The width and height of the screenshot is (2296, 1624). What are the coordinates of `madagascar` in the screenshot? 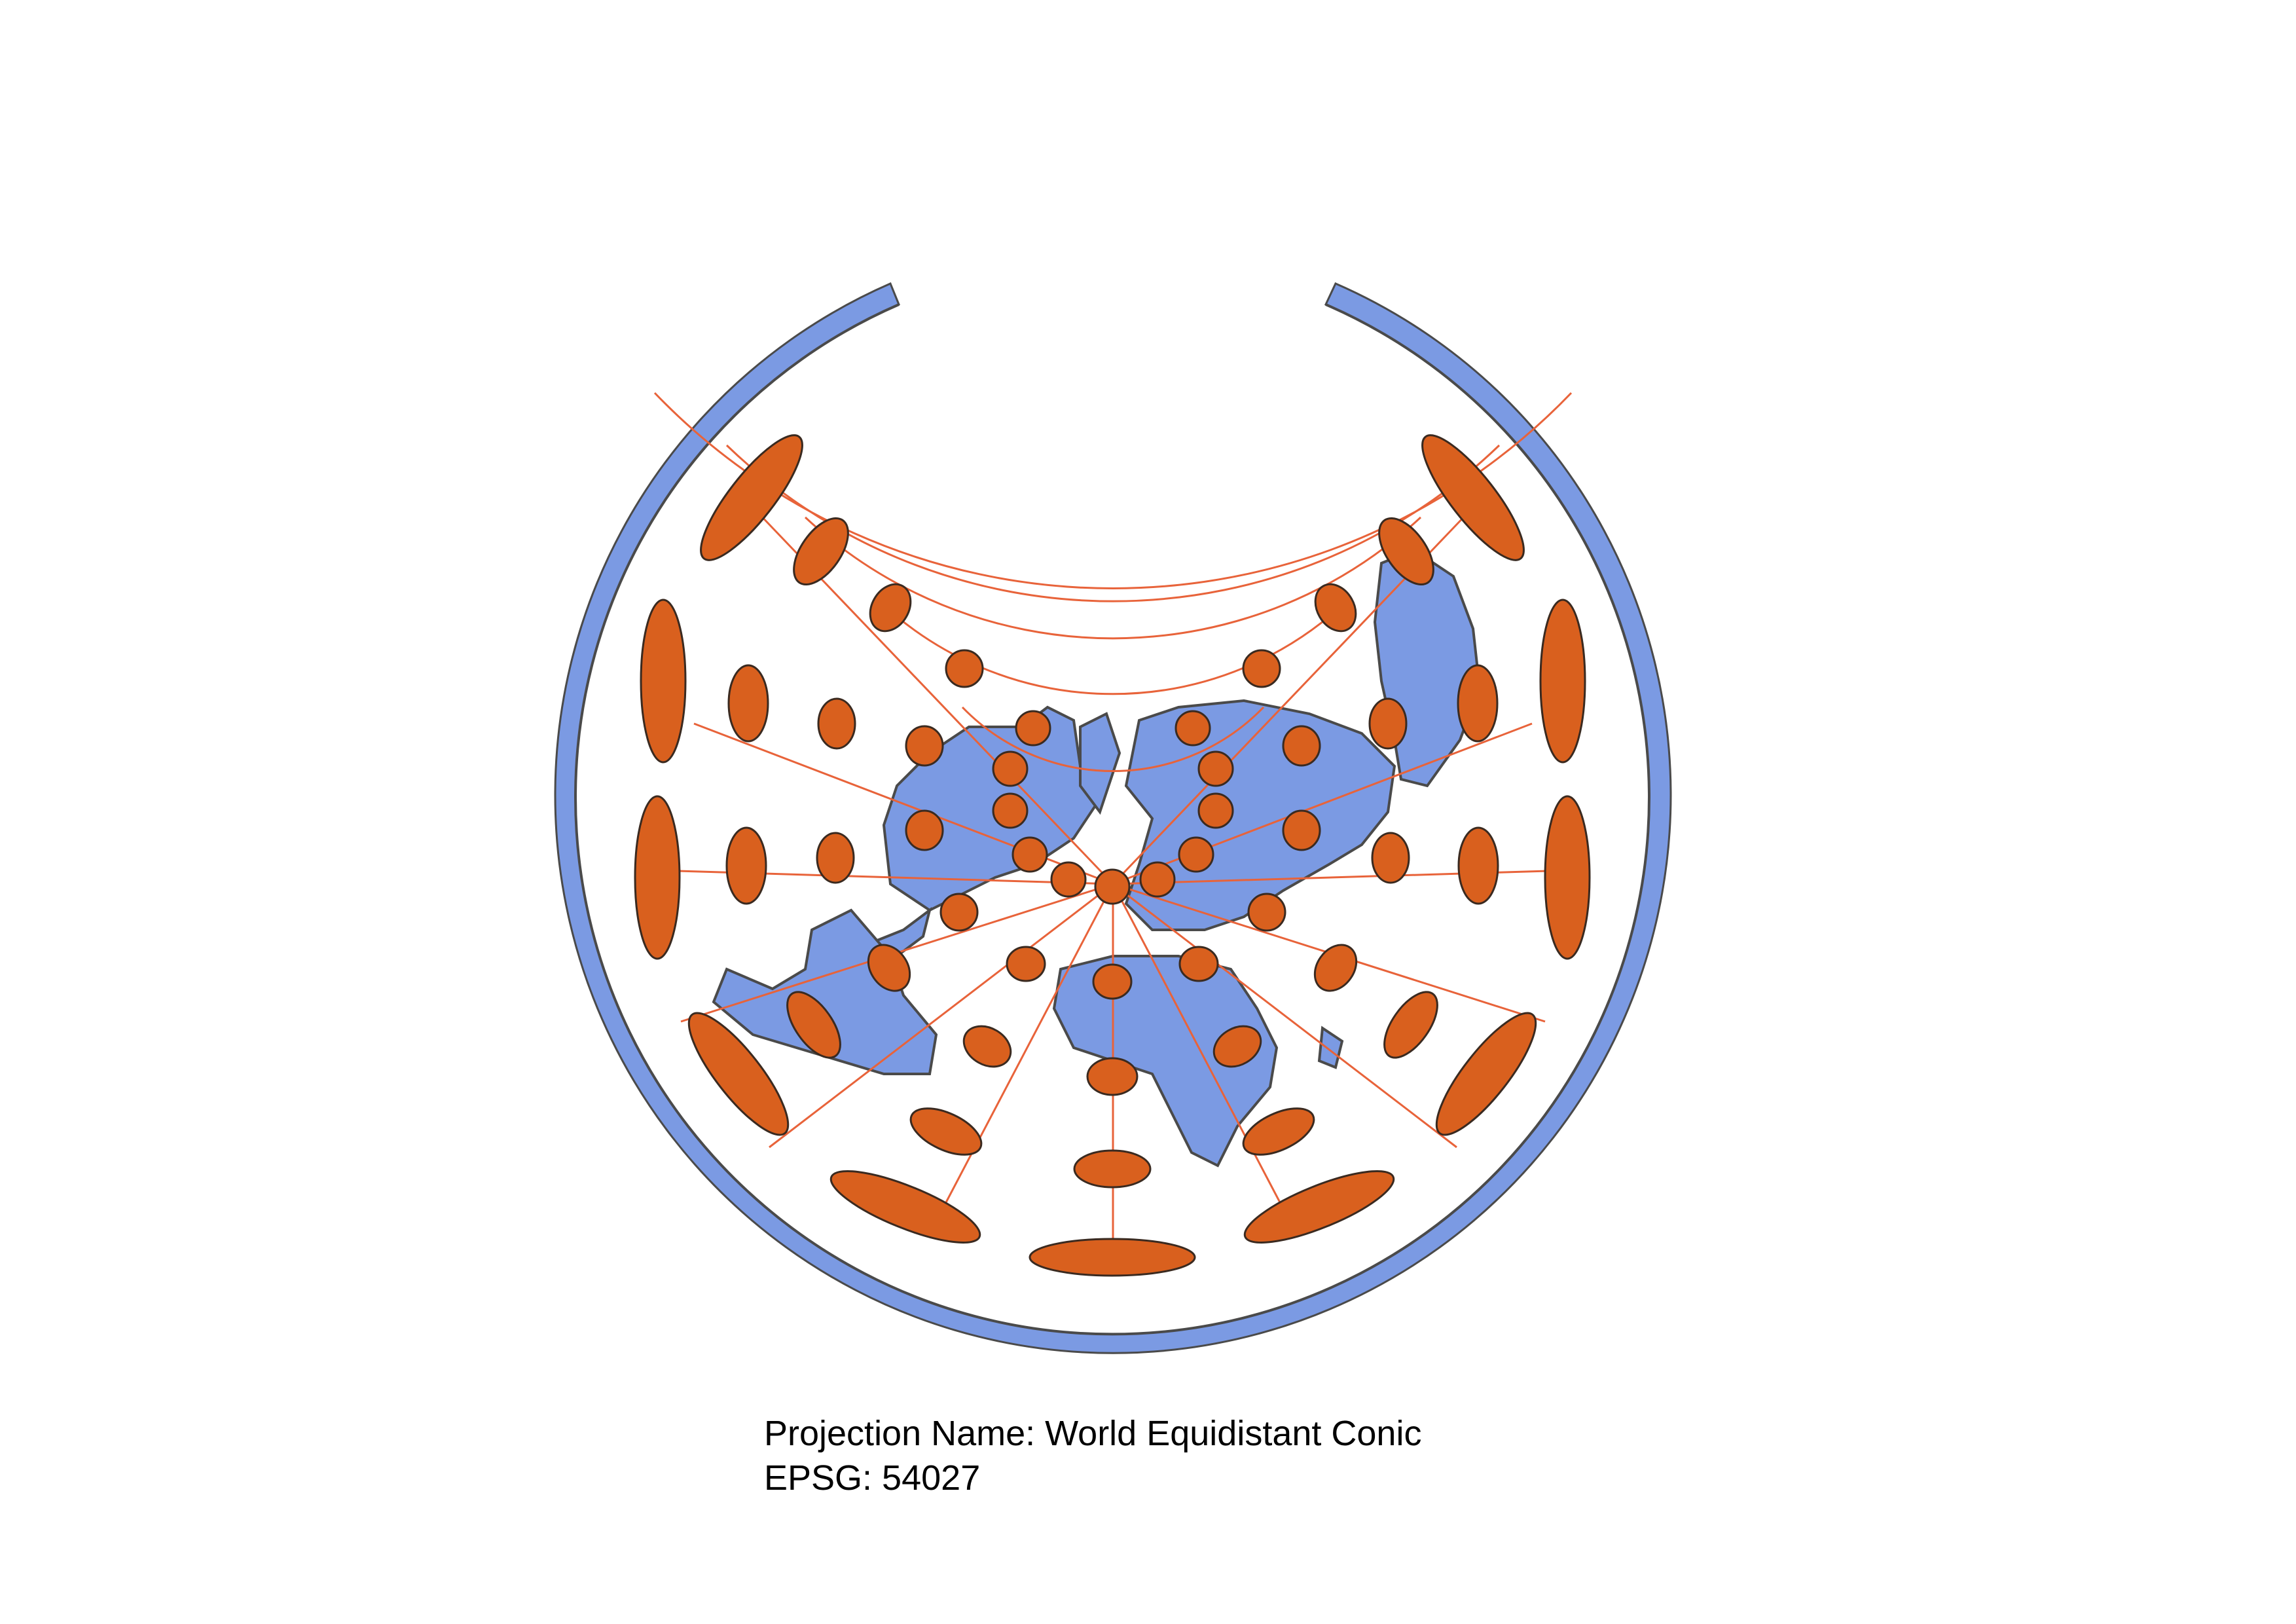 It's located at (1330, 1047).